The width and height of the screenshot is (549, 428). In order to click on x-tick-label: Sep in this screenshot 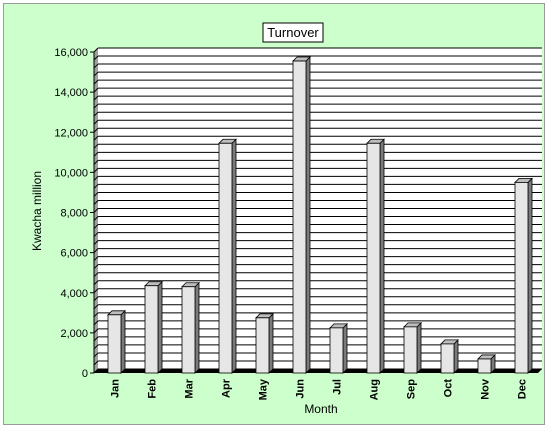, I will do `click(412, 389)`.